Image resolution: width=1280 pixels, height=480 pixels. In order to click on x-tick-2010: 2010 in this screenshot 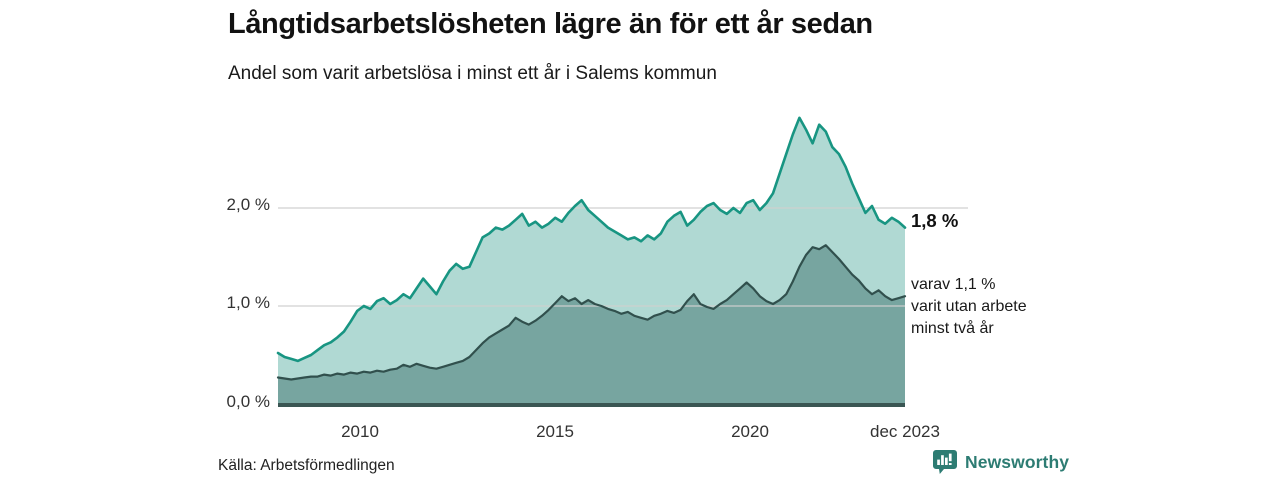, I will do `click(360, 431)`.